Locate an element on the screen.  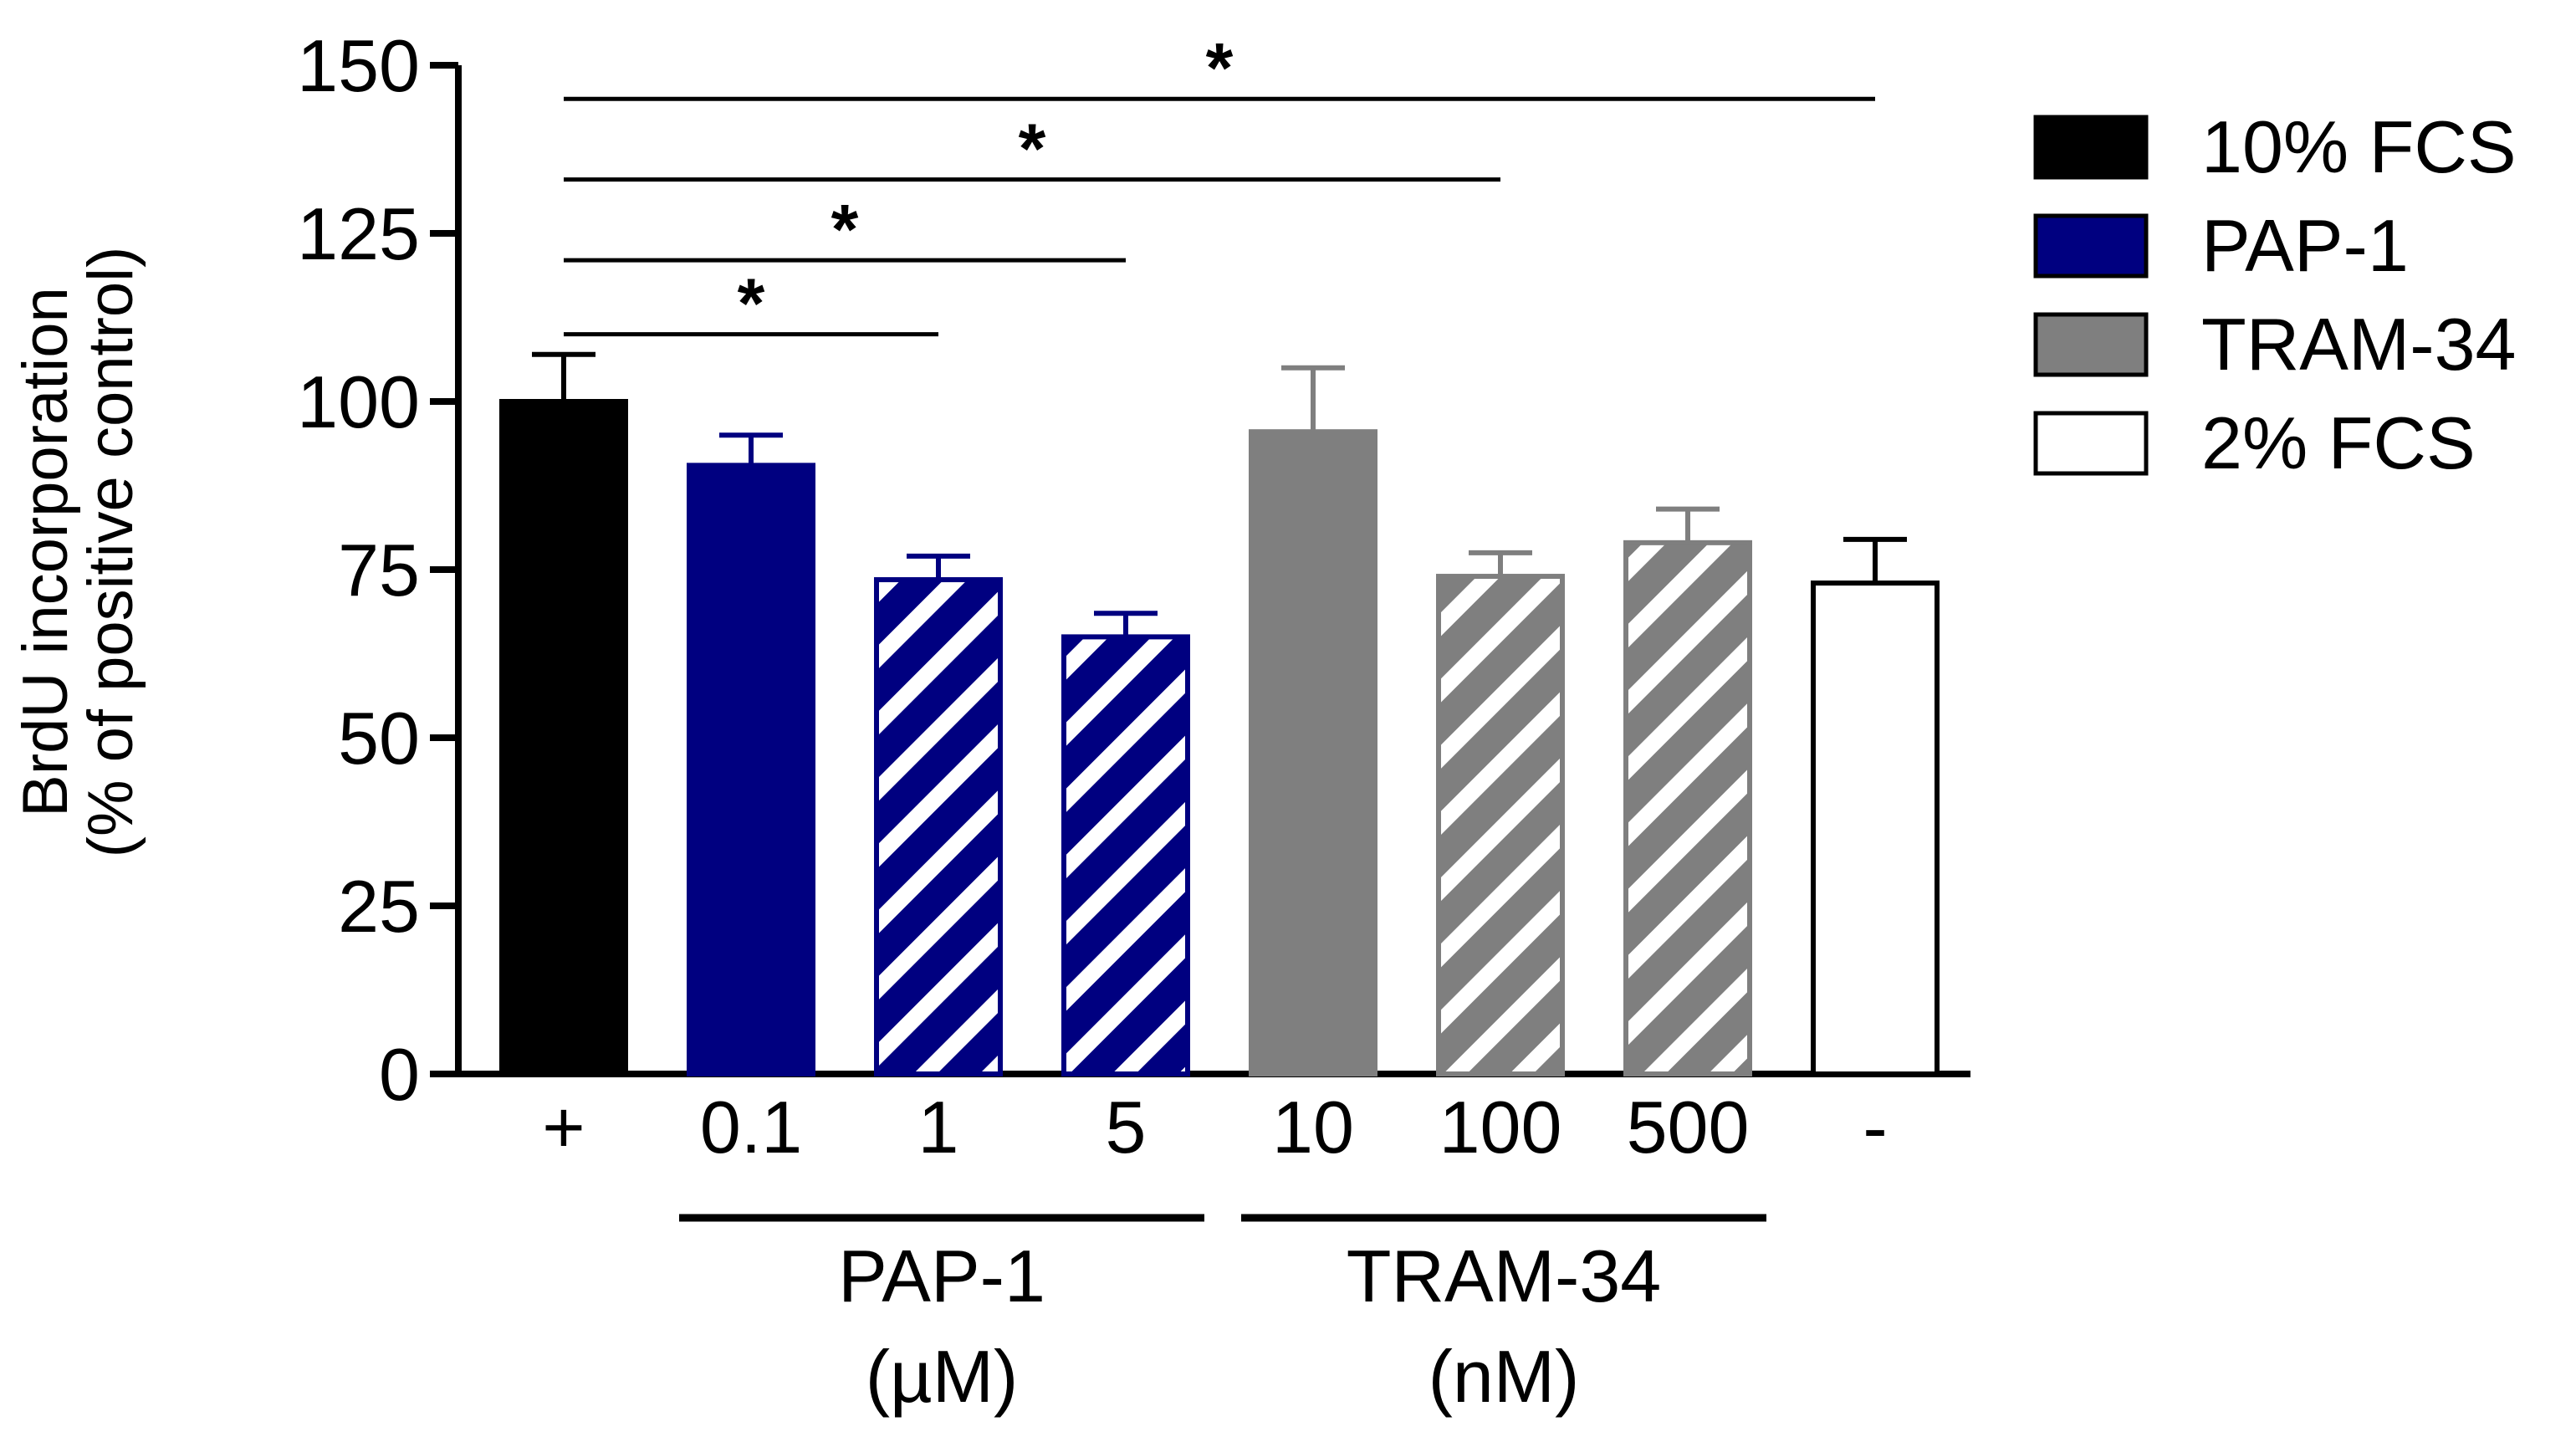
group-labels: PAP-1 (µM) TRAM-34 (nM) is located at coordinates (1222, 1316).